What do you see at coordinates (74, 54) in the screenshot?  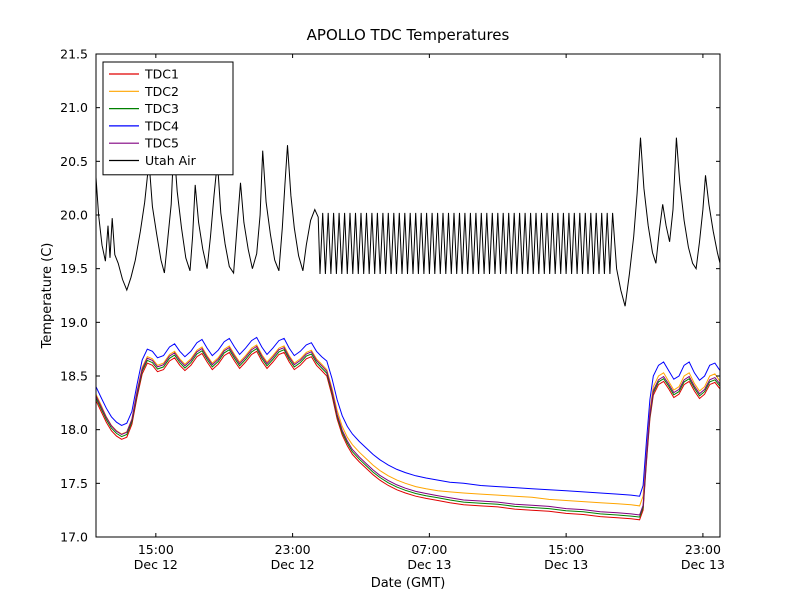 I see `y-tick-label: 21.5` at bounding box center [74, 54].